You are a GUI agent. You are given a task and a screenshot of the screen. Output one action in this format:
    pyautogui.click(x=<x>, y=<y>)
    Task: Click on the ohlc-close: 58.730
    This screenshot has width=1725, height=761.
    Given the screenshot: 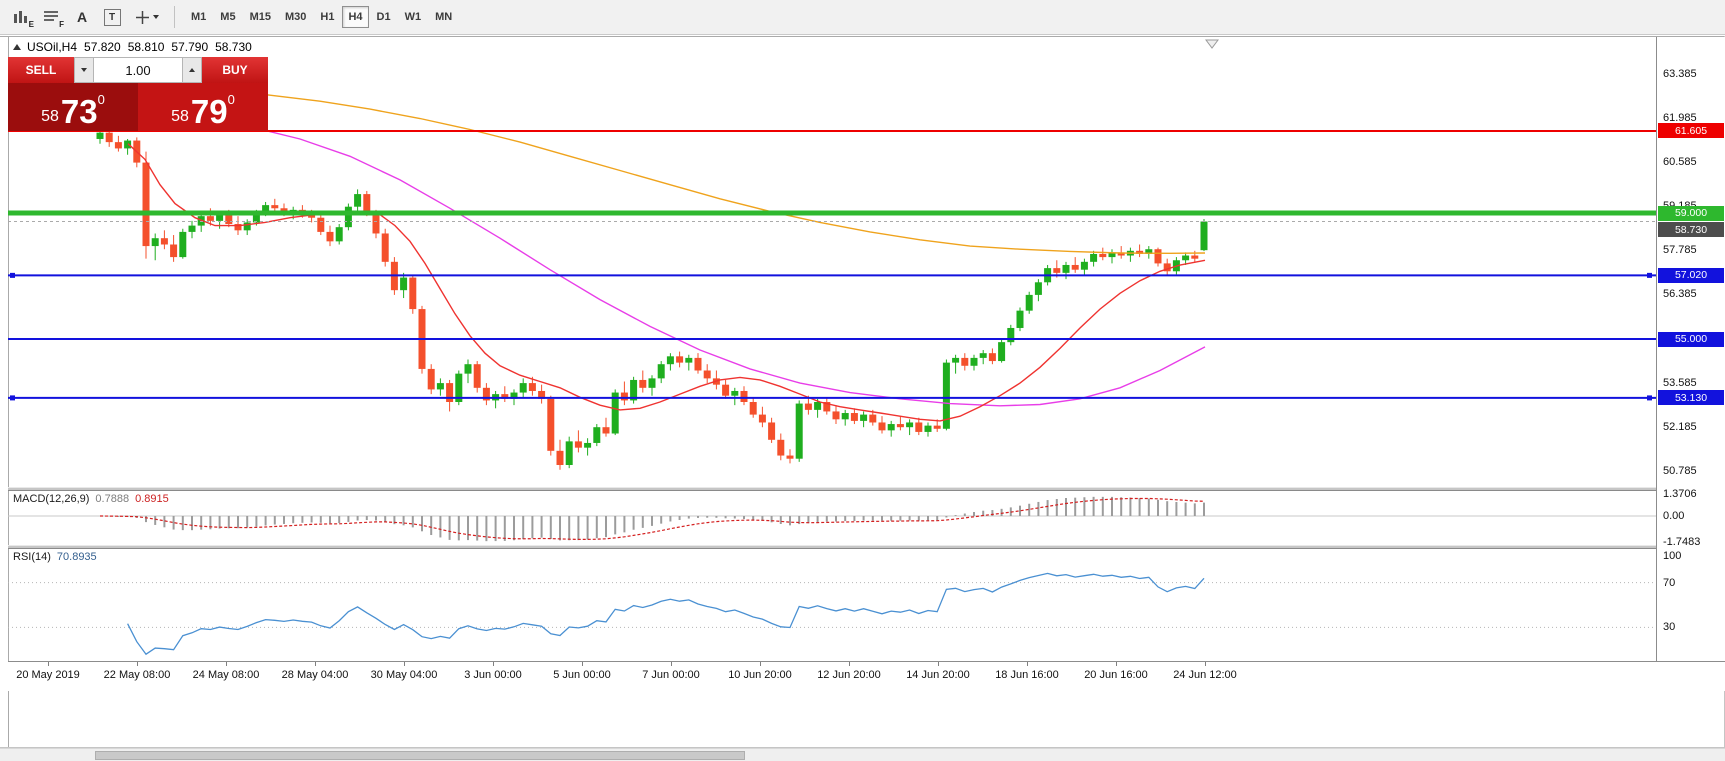 What is the action you would take?
    pyautogui.click(x=233, y=47)
    